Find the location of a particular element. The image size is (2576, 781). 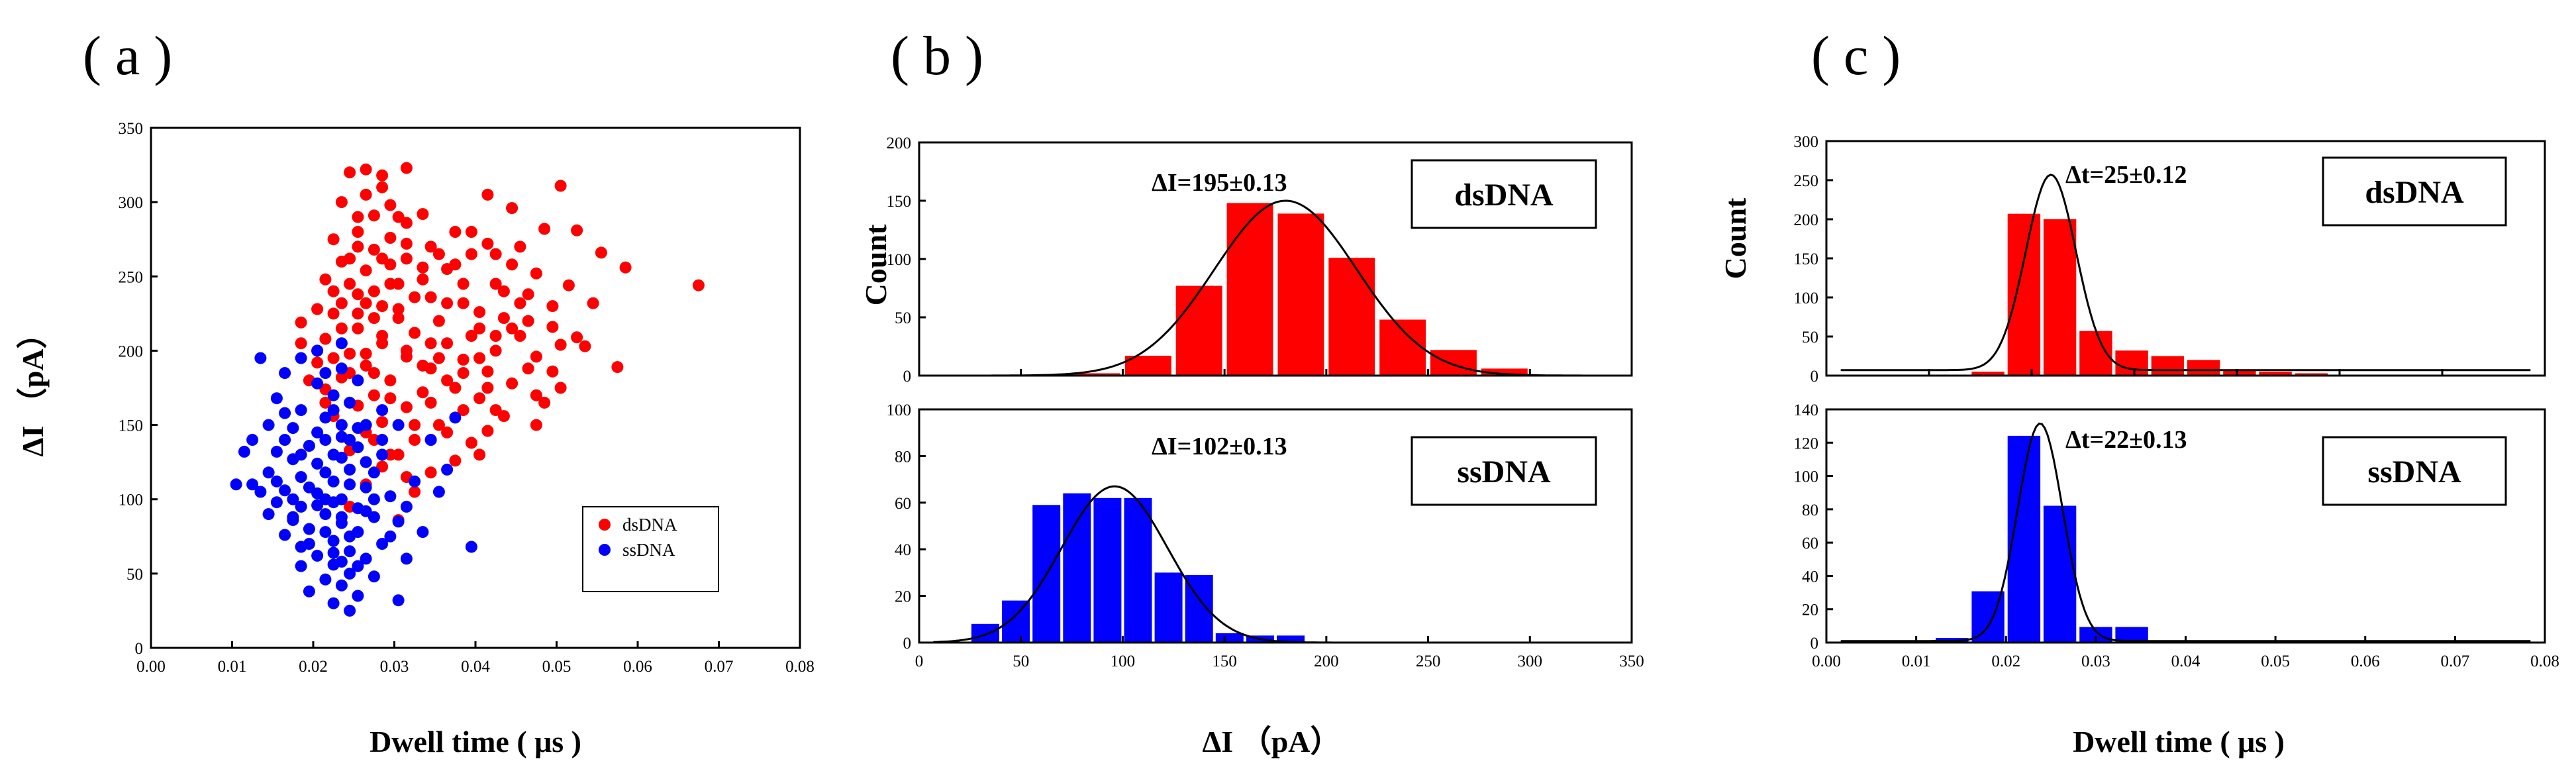

legend-marker-ssDNA is located at coordinates (605, 550).